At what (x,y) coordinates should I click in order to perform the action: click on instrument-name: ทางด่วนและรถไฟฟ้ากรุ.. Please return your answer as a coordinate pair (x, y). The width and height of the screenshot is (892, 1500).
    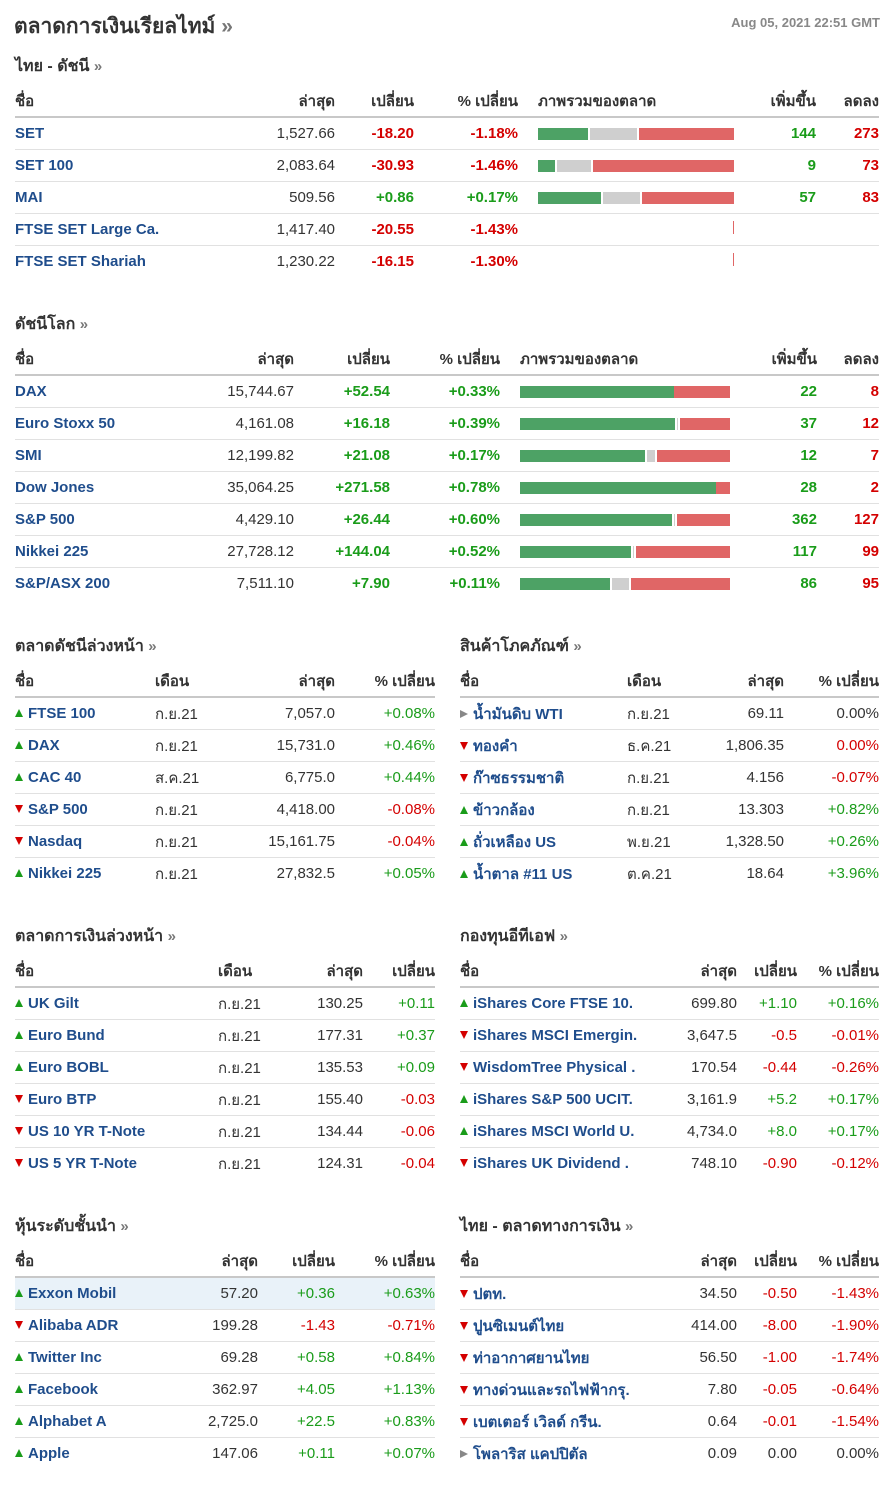
    Looking at the image, I should click on (551, 1390).